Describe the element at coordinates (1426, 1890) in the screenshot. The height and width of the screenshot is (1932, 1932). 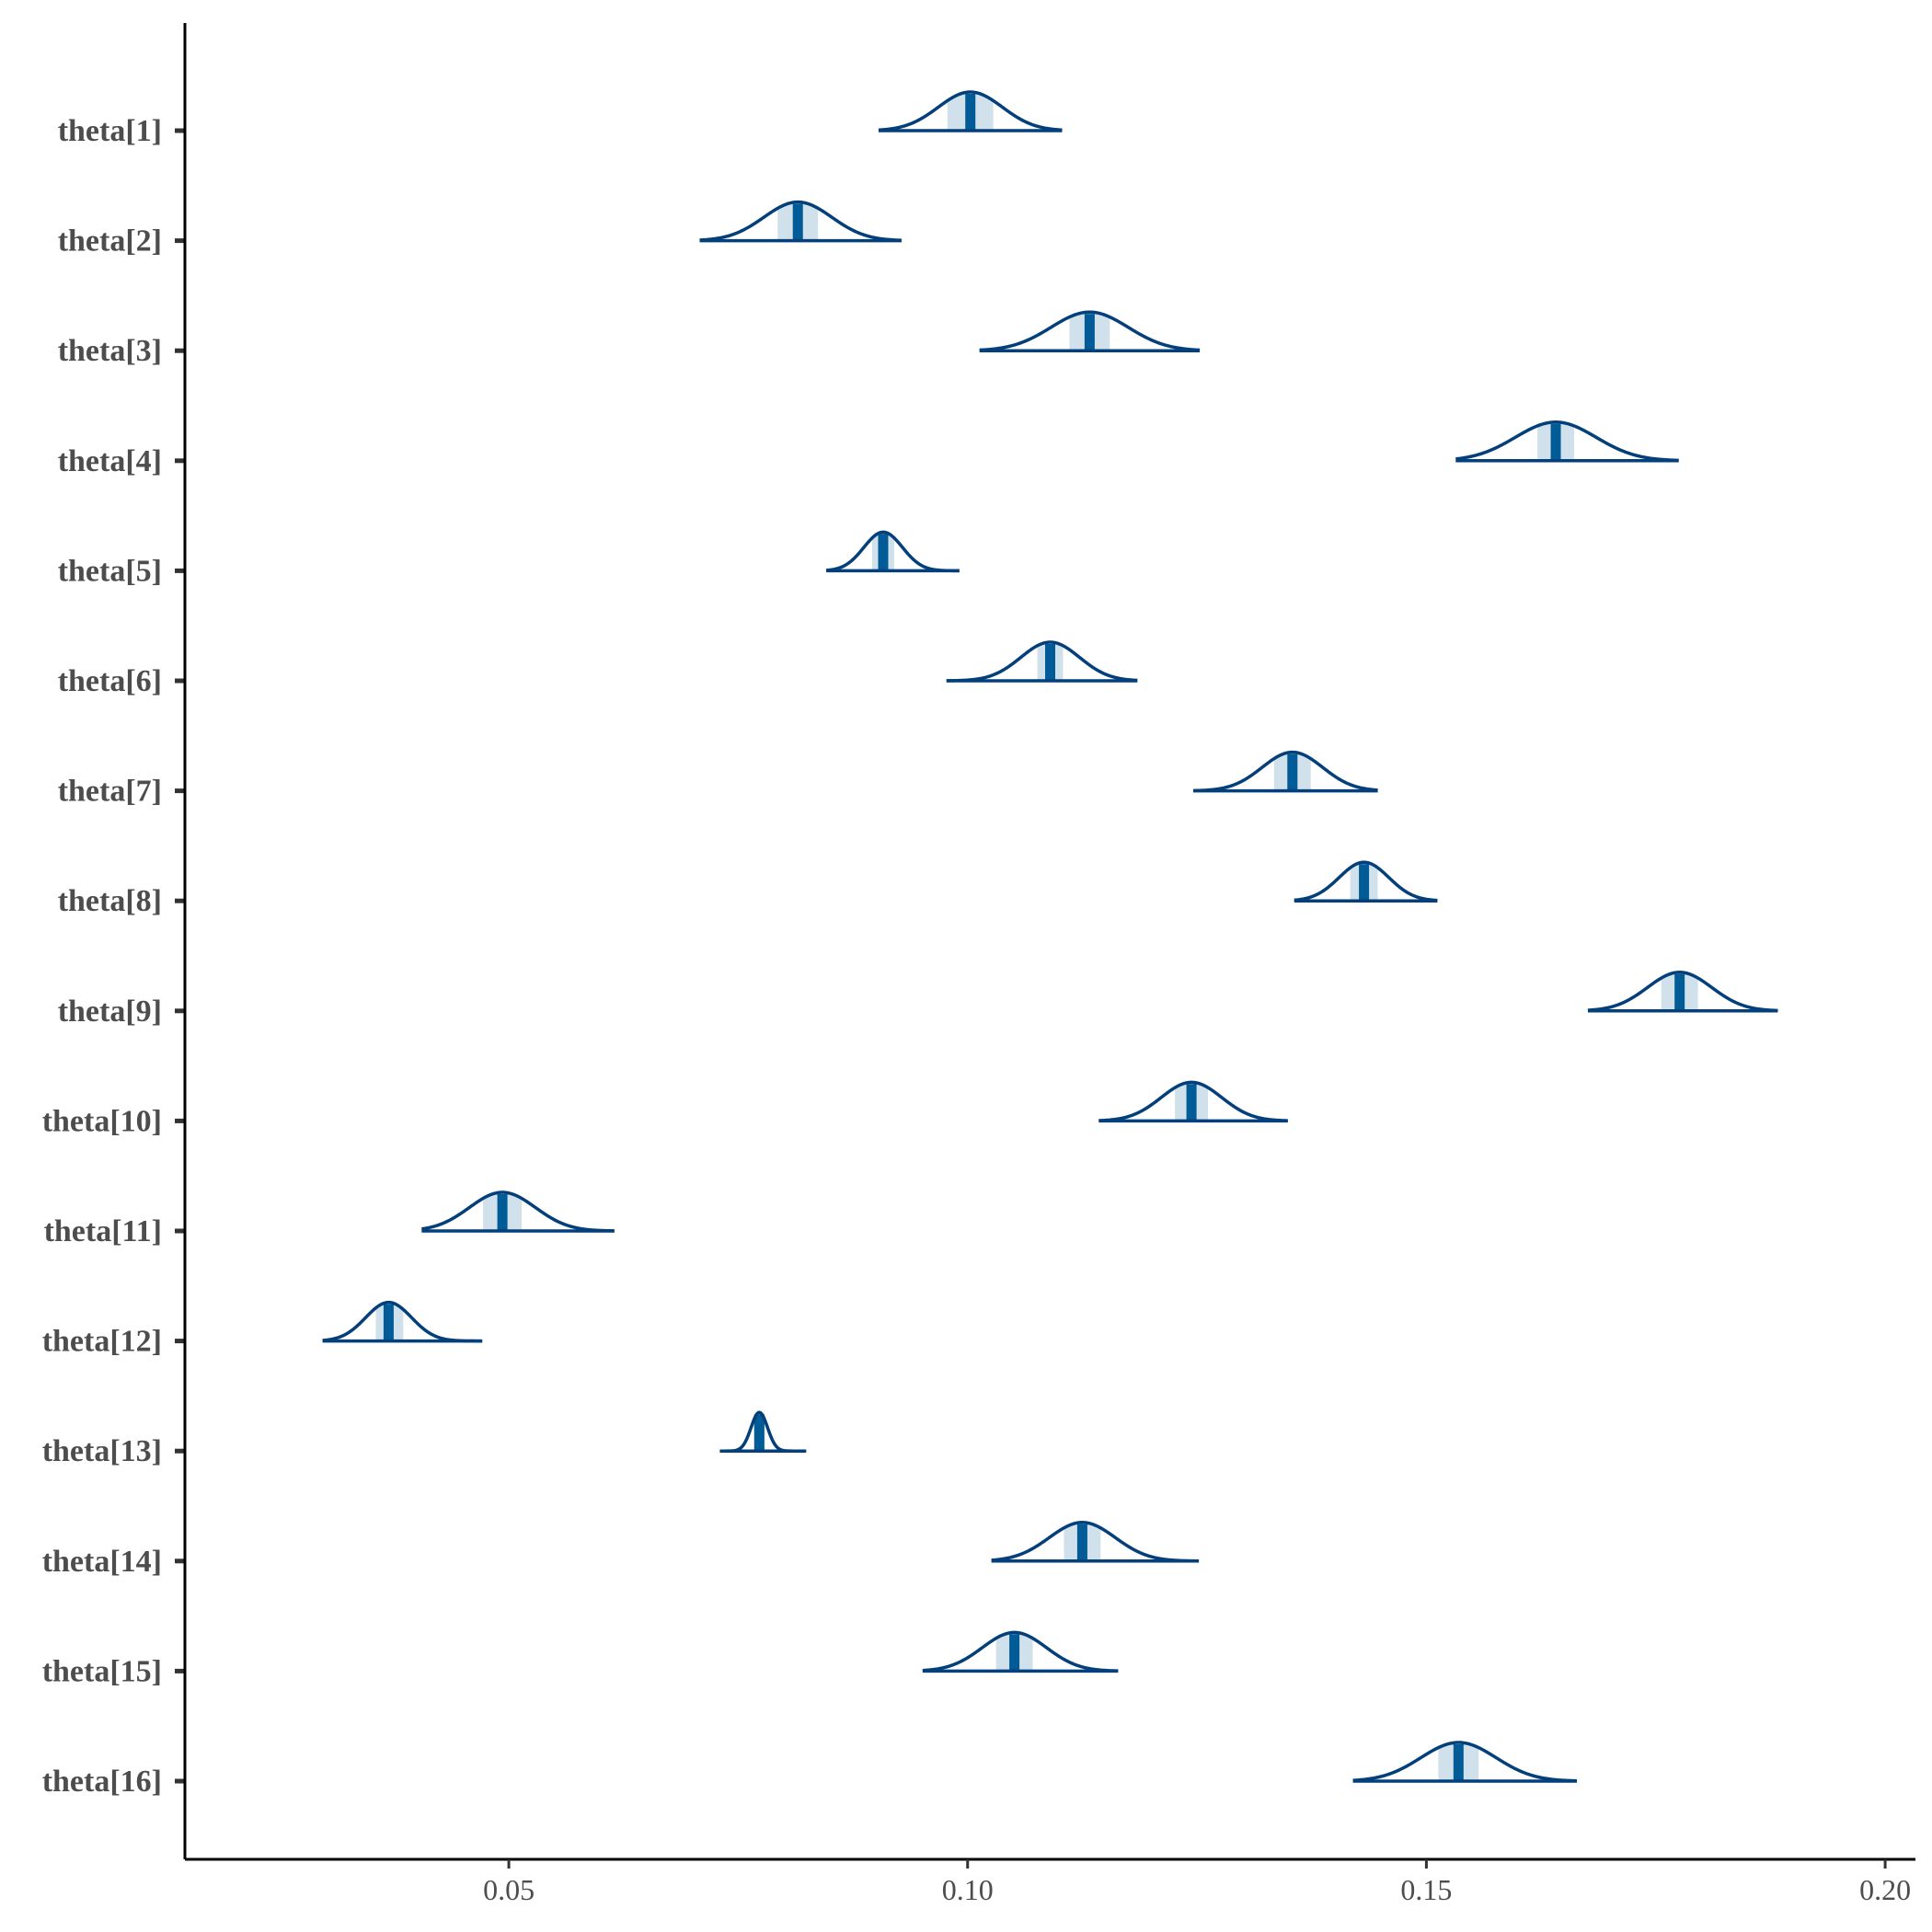
I see `x-tick-label-3: 0.15` at that location.